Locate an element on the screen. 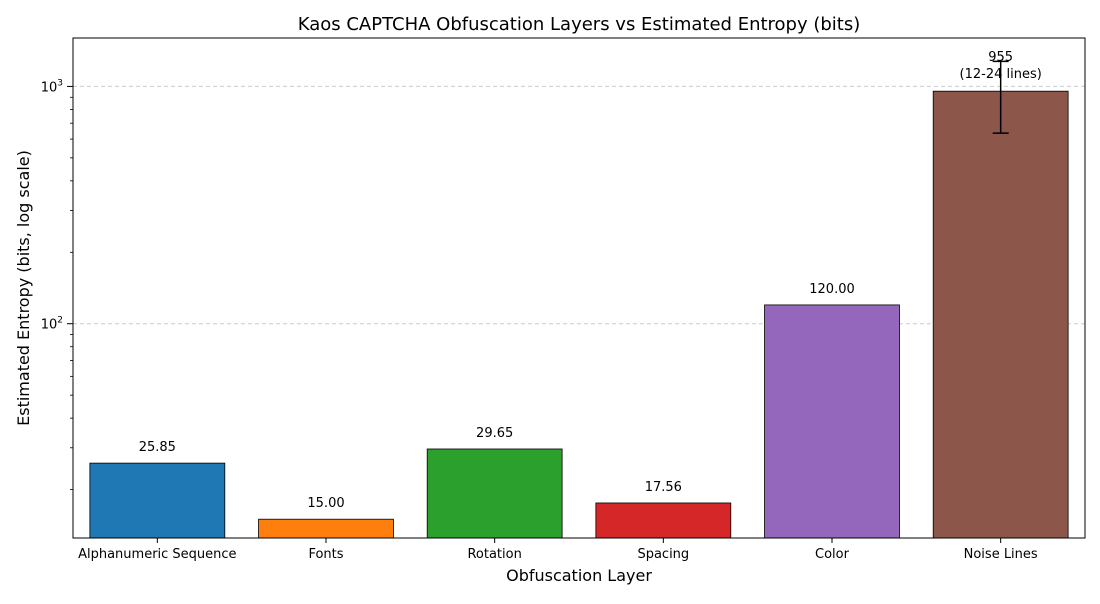 Image resolution: width=1100 pixels, height=604 pixels. bar-color is located at coordinates (832, 421).